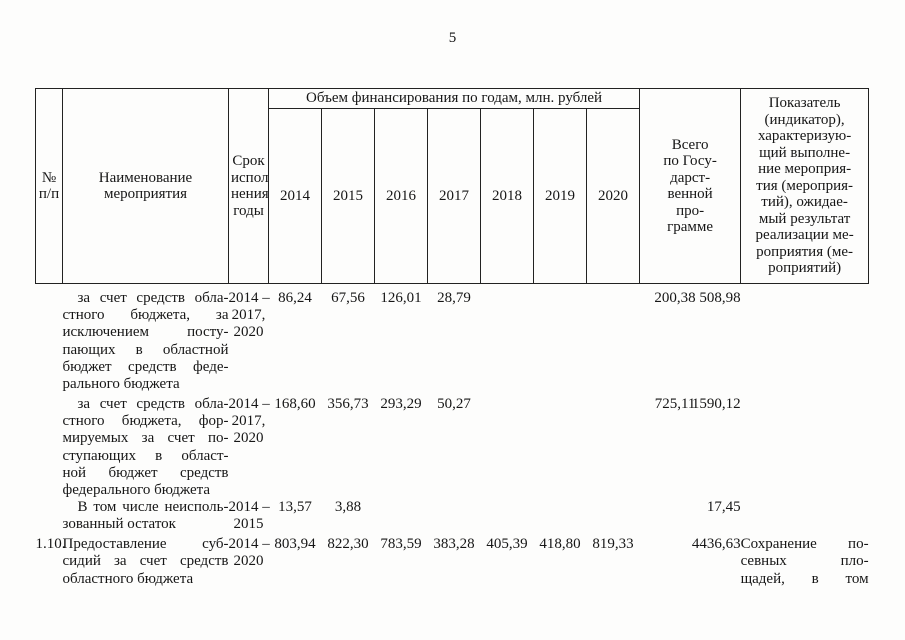 The height and width of the screenshot is (640, 905). What do you see at coordinates (454, 196) in the screenshot?
I see `year-header: 2017` at bounding box center [454, 196].